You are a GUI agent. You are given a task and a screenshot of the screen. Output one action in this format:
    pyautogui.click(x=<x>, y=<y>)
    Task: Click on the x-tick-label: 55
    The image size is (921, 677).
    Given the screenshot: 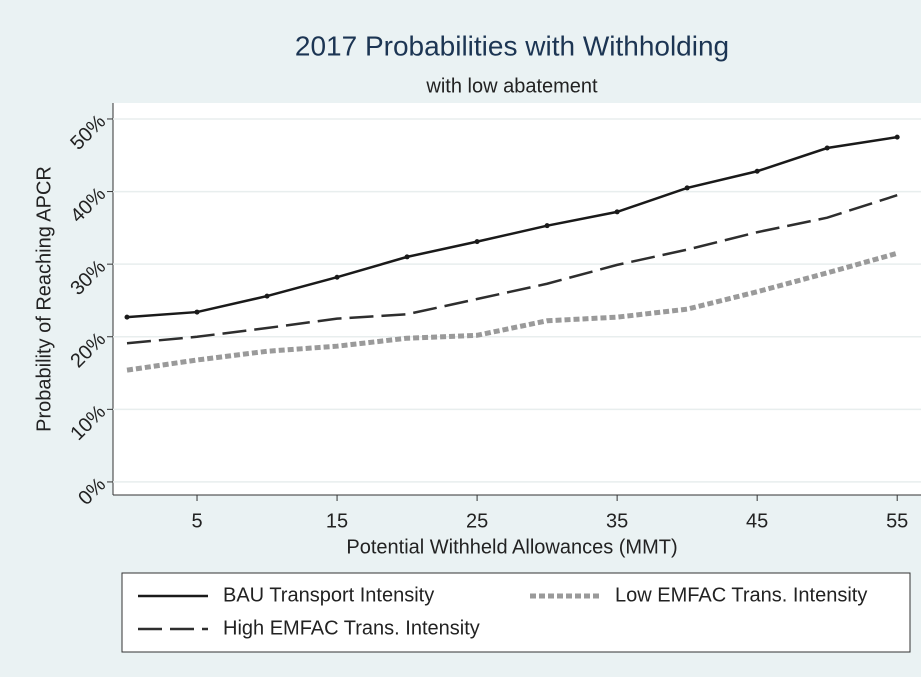 What is the action you would take?
    pyautogui.click(x=897, y=521)
    